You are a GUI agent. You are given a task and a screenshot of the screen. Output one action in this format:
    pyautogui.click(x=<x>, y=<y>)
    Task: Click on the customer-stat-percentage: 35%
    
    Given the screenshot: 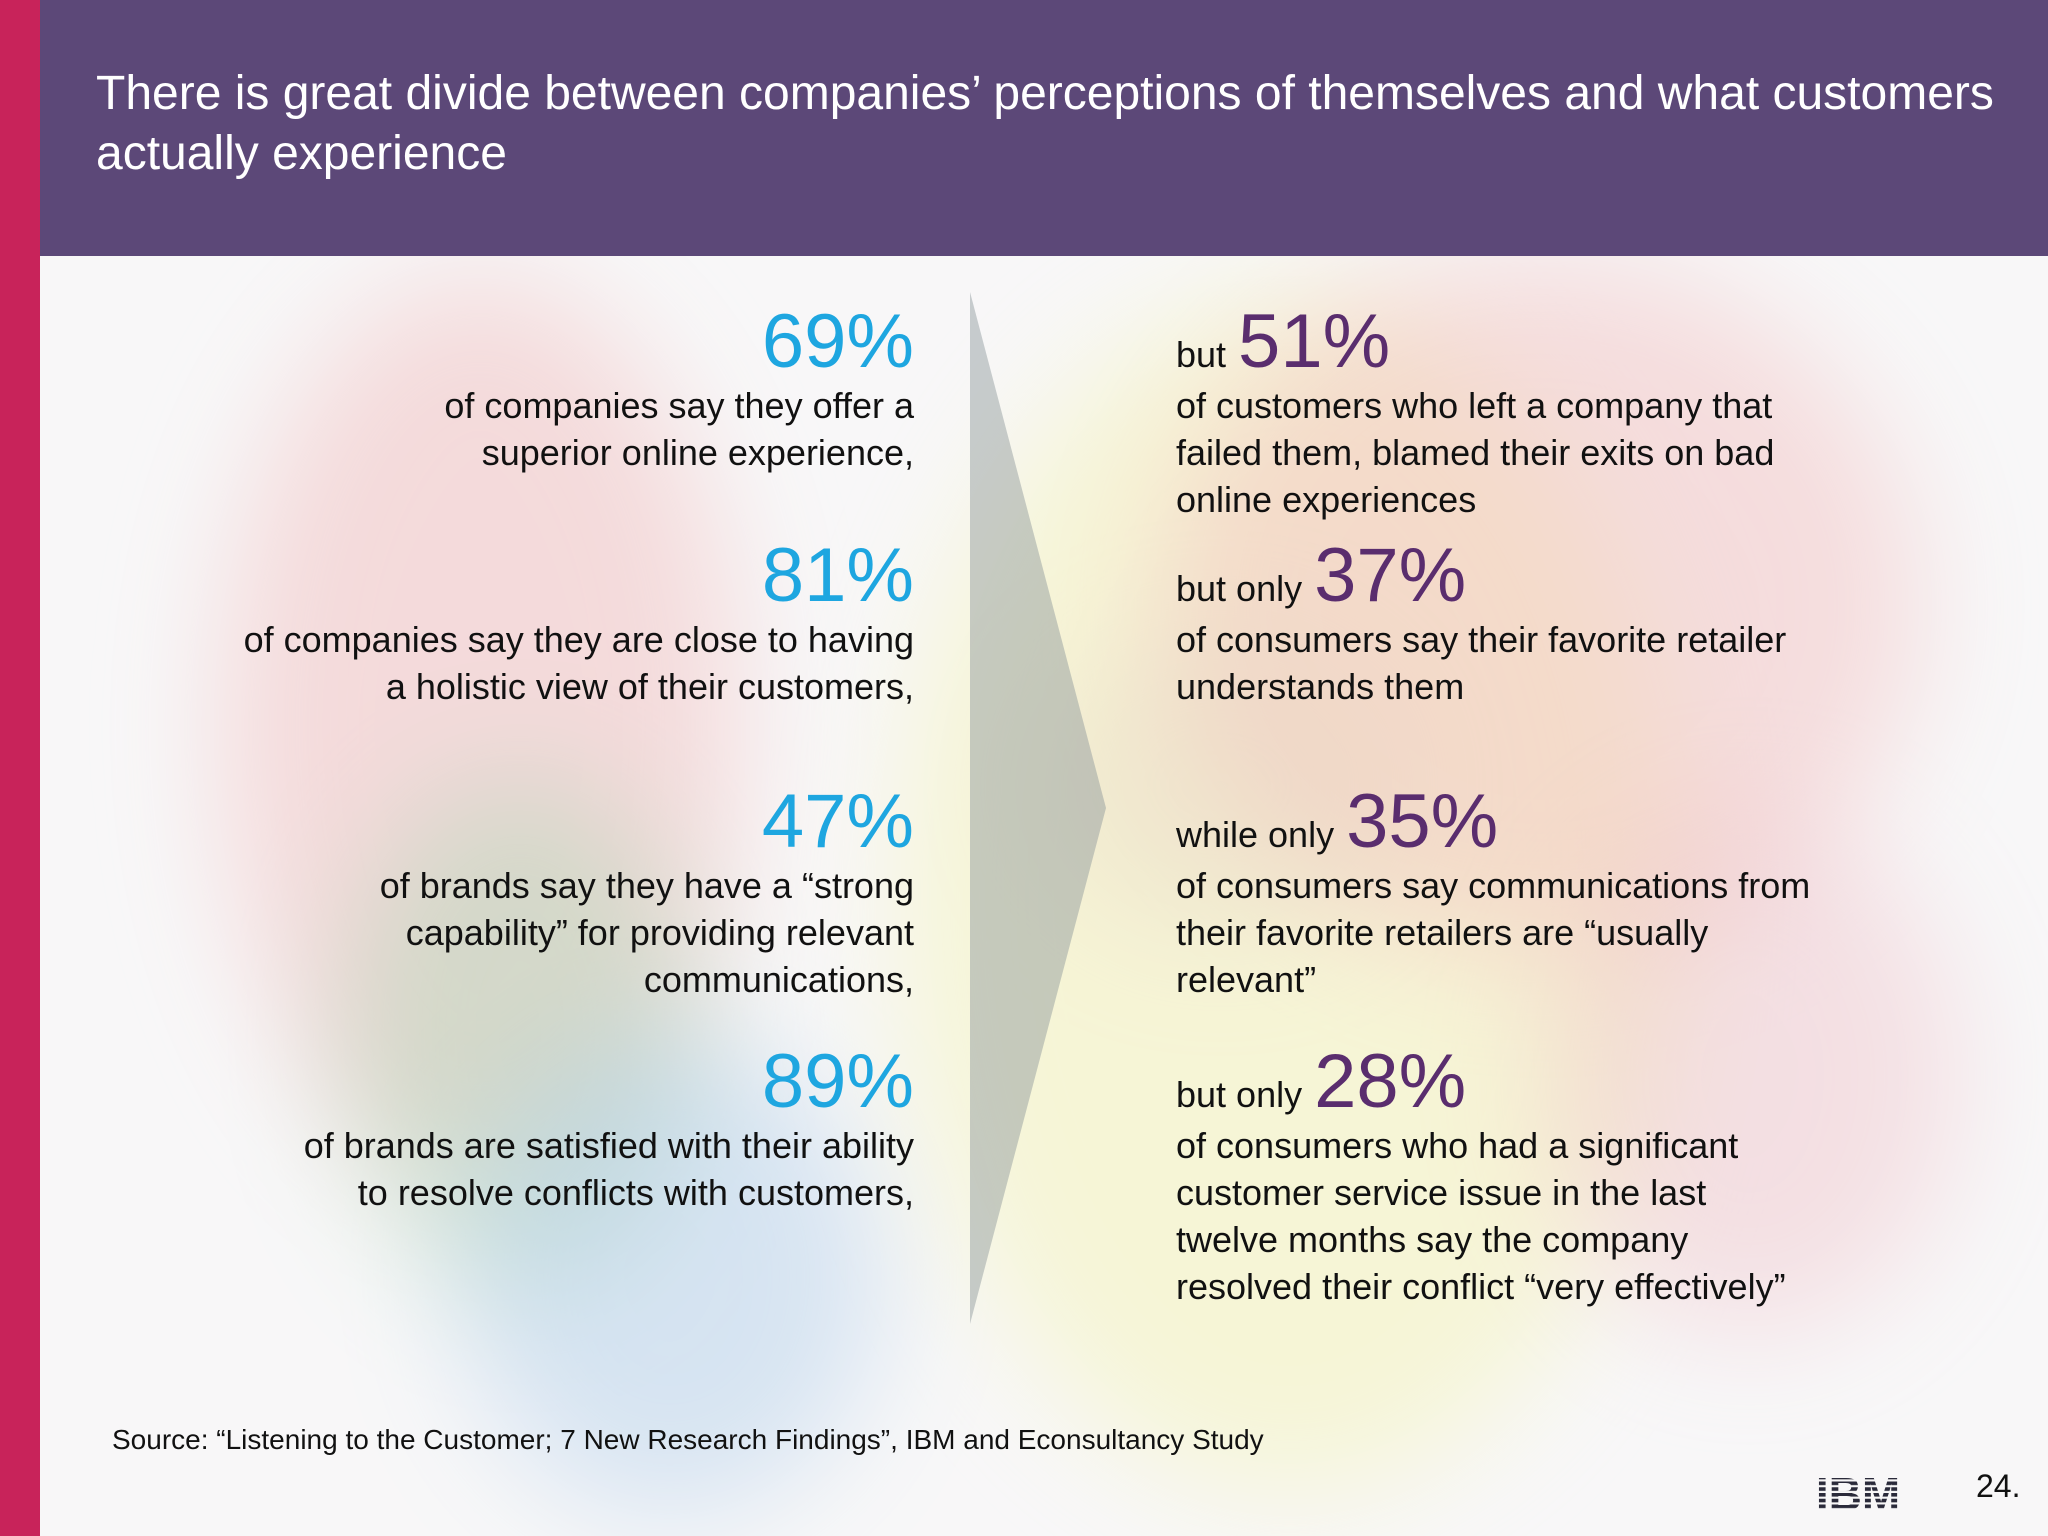 What is the action you would take?
    pyautogui.click(x=1422, y=821)
    